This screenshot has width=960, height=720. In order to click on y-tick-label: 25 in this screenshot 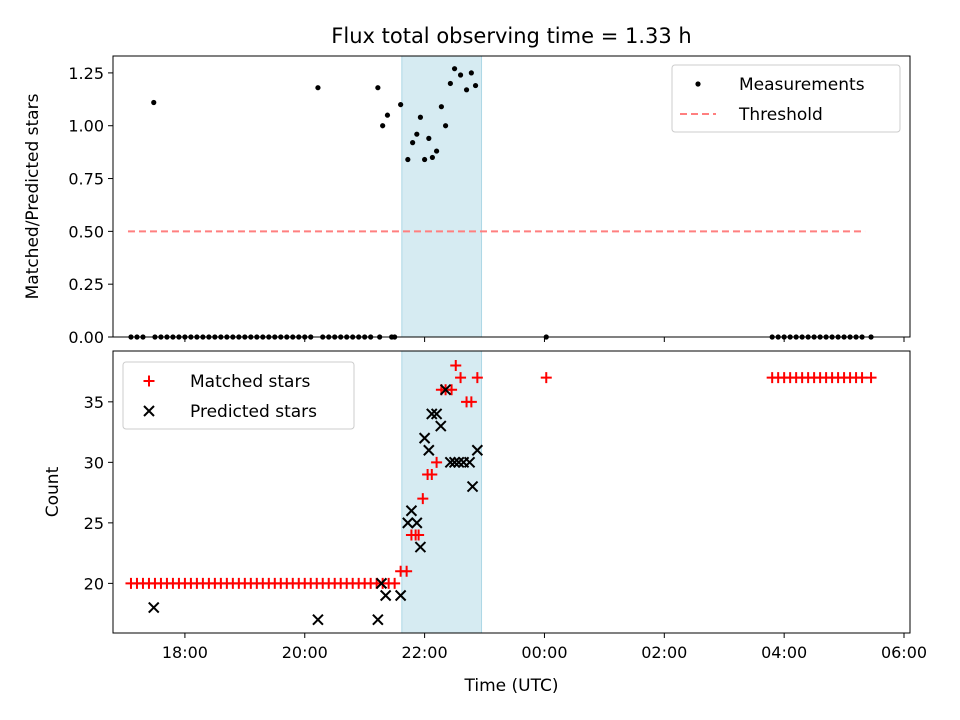, I will do `click(94, 523)`.